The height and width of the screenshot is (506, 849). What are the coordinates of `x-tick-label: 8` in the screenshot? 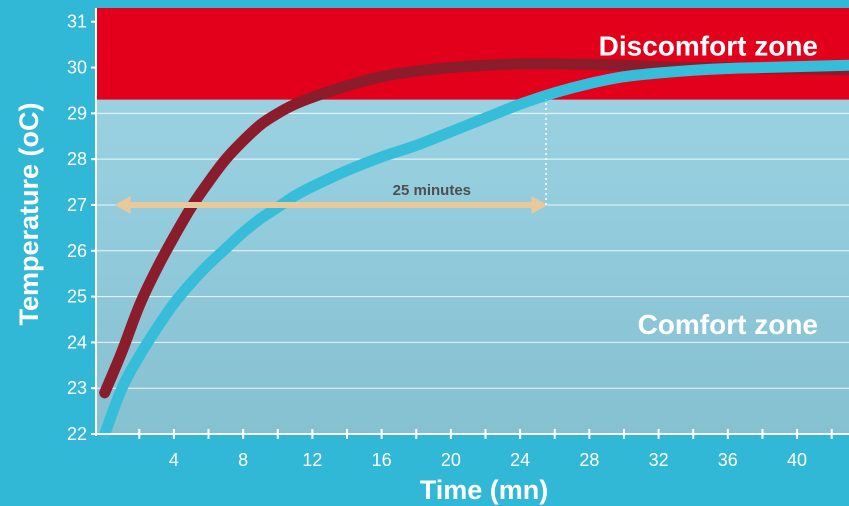 It's located at (243, 460).